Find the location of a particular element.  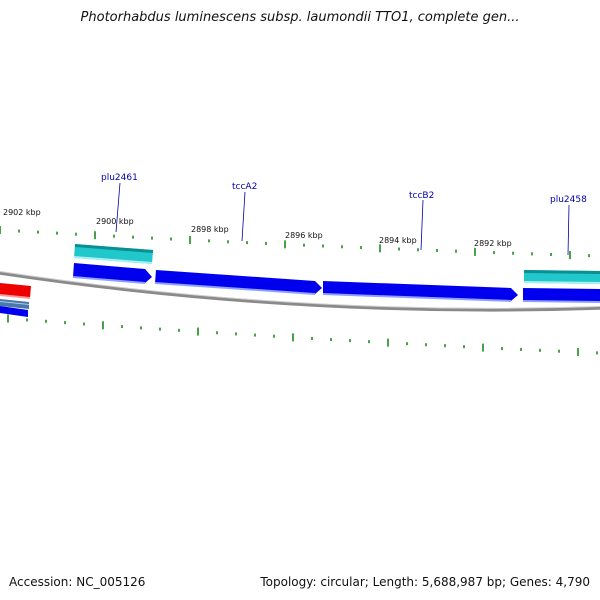

outer-tick-ring is located at coordinates (295, 243).